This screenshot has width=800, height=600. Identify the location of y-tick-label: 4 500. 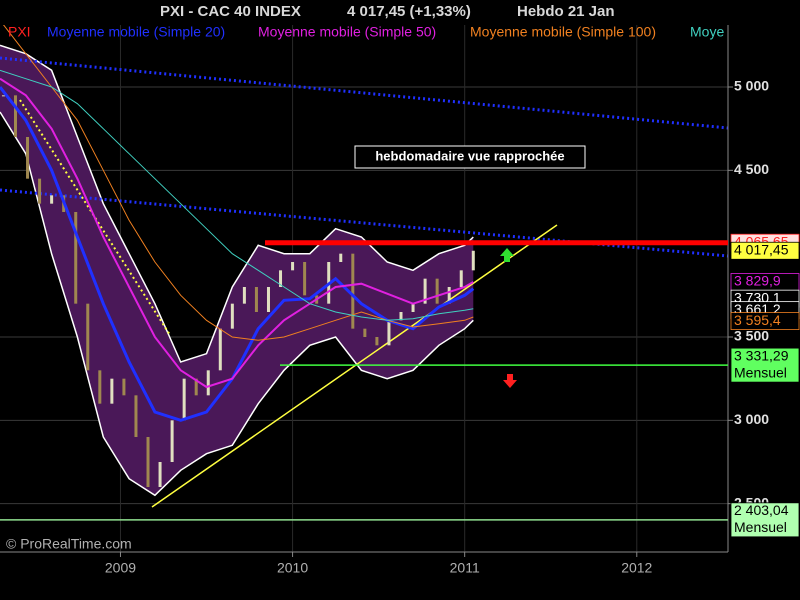
(751, 169).